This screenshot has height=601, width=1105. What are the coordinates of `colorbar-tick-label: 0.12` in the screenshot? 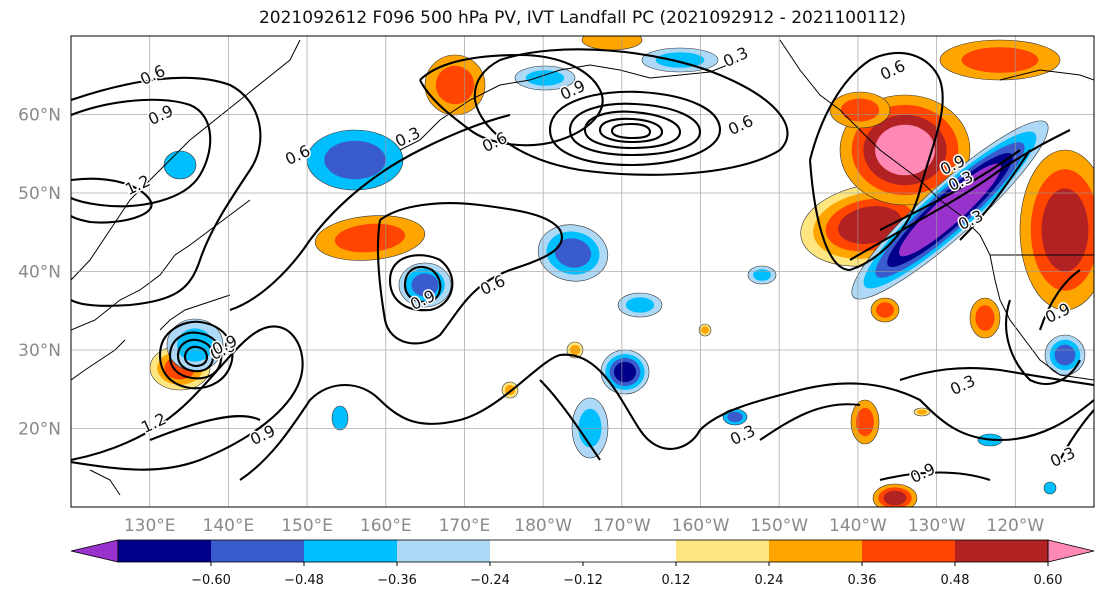 It's located at (676, 580).